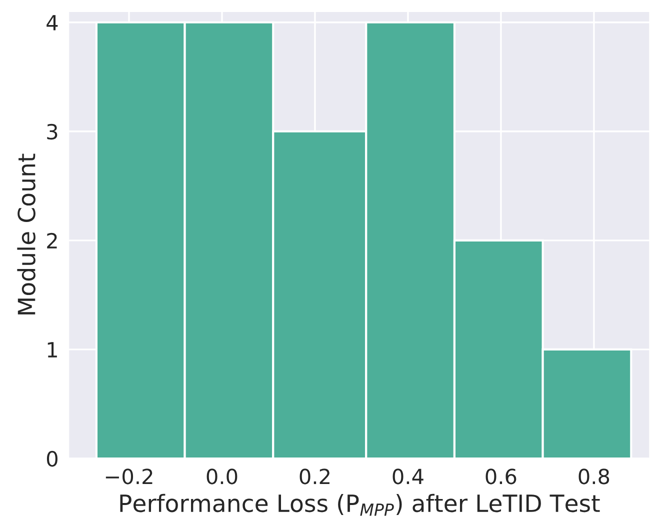 The height and width of the screenshot is (521, 653). Describe the element at coordinates (222, 476) in the screenshot. I see `x-tick-label: 0.0` at that location.